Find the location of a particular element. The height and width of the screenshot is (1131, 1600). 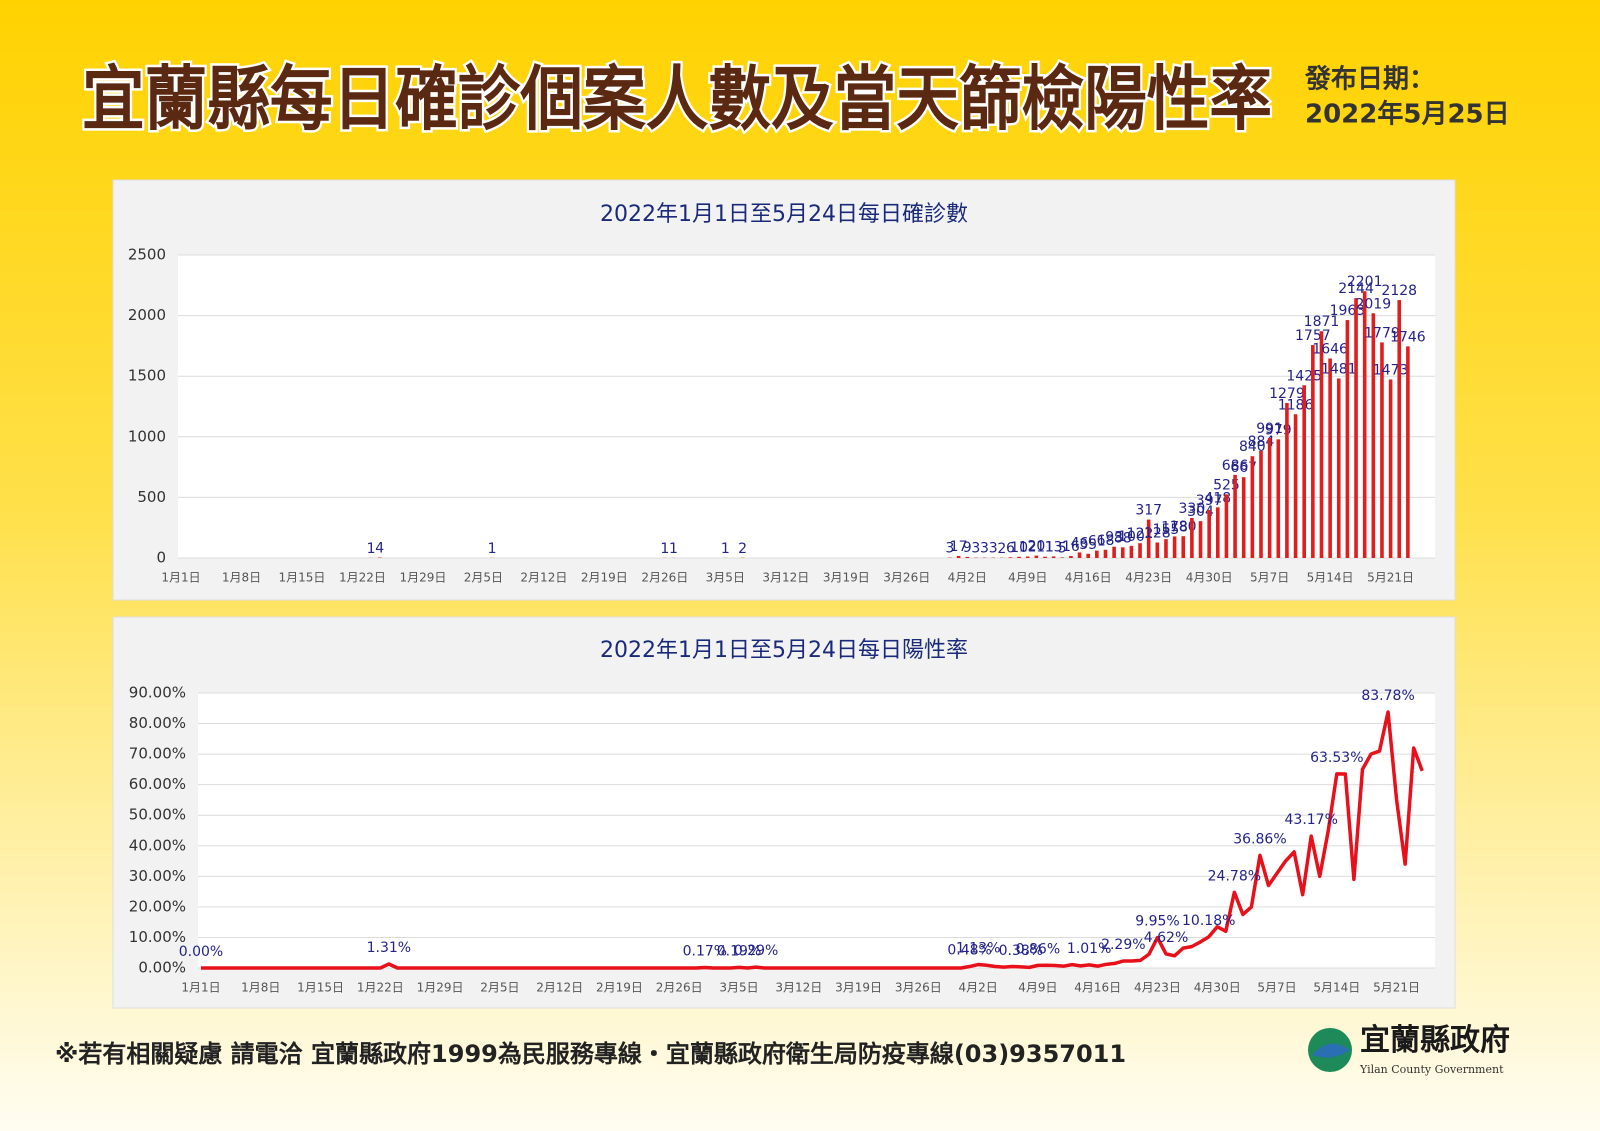

value-label: 3 is located at coordinates (984, 549).